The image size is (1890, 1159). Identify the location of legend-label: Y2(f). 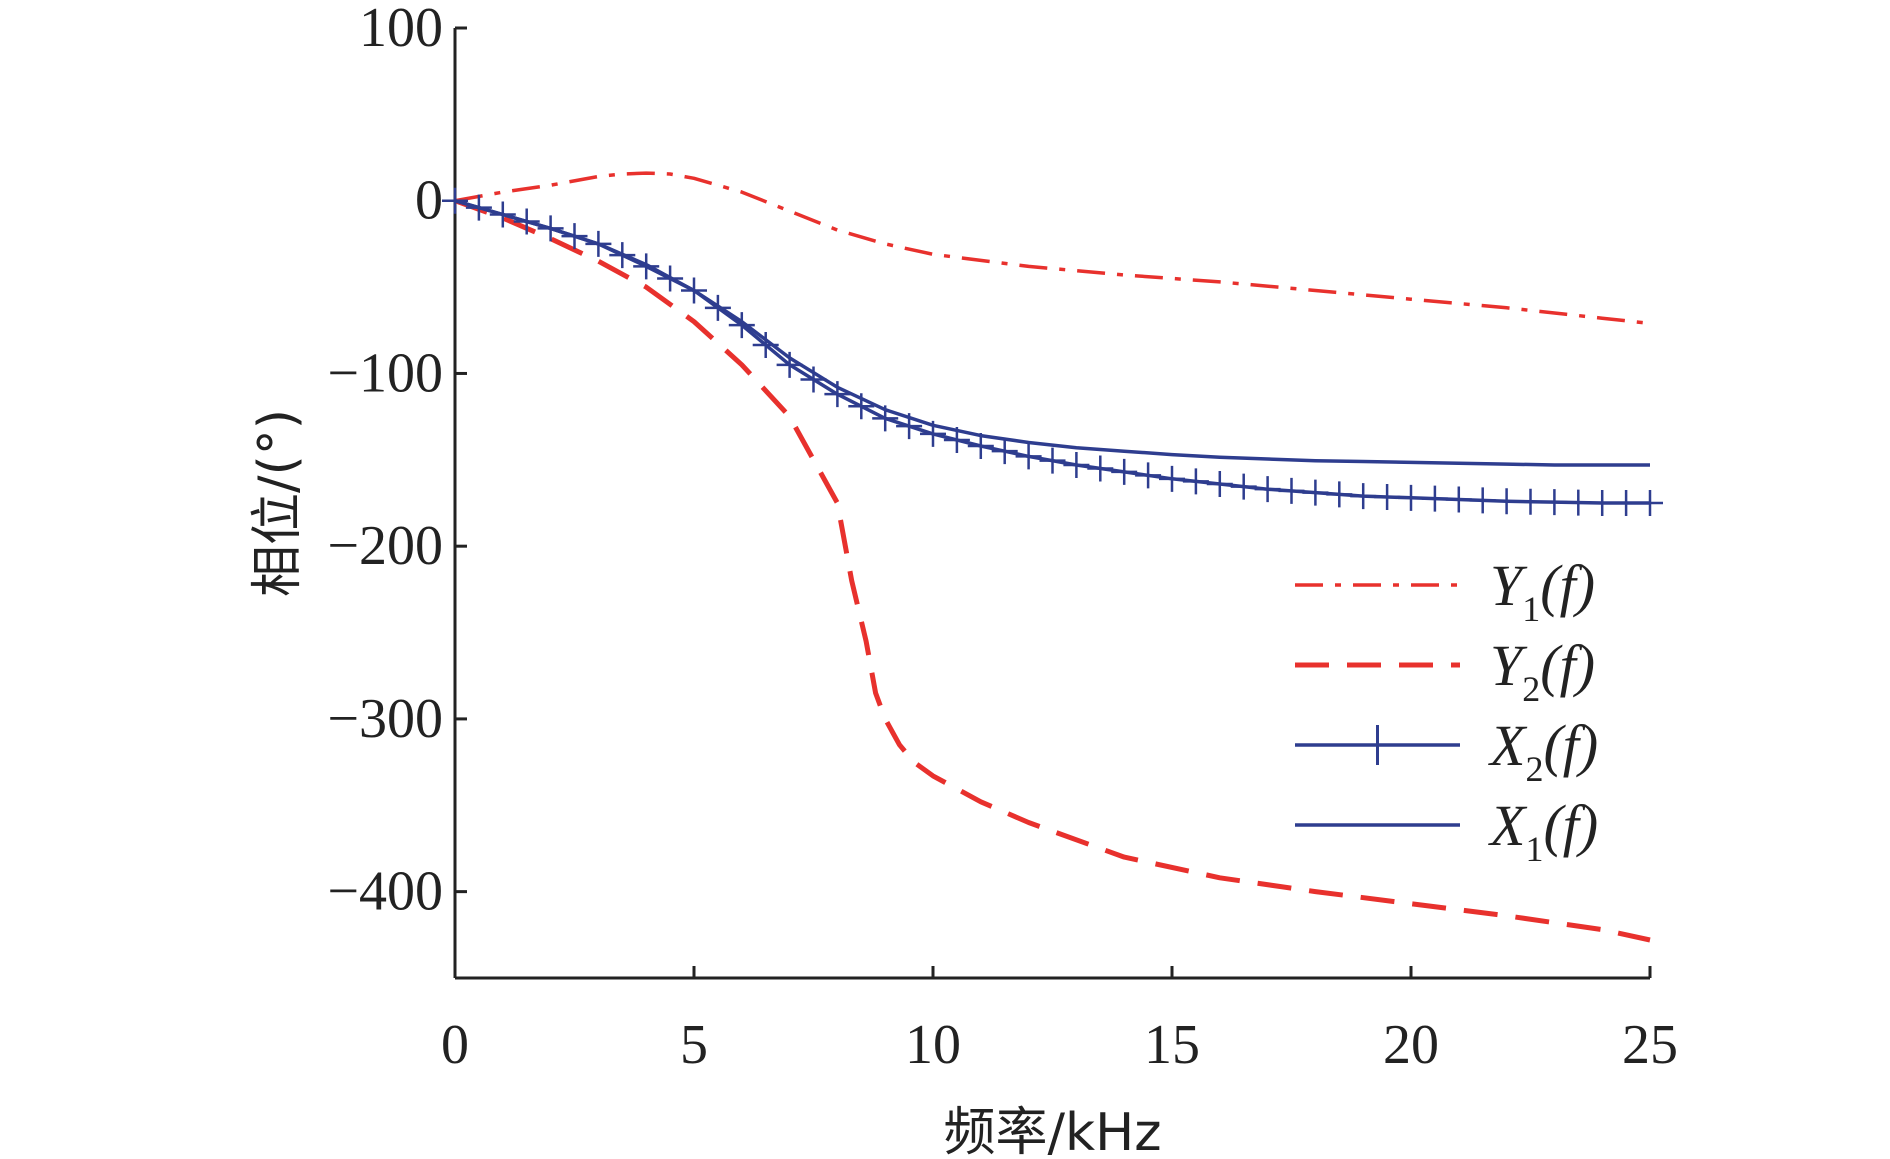
(1542, 671).